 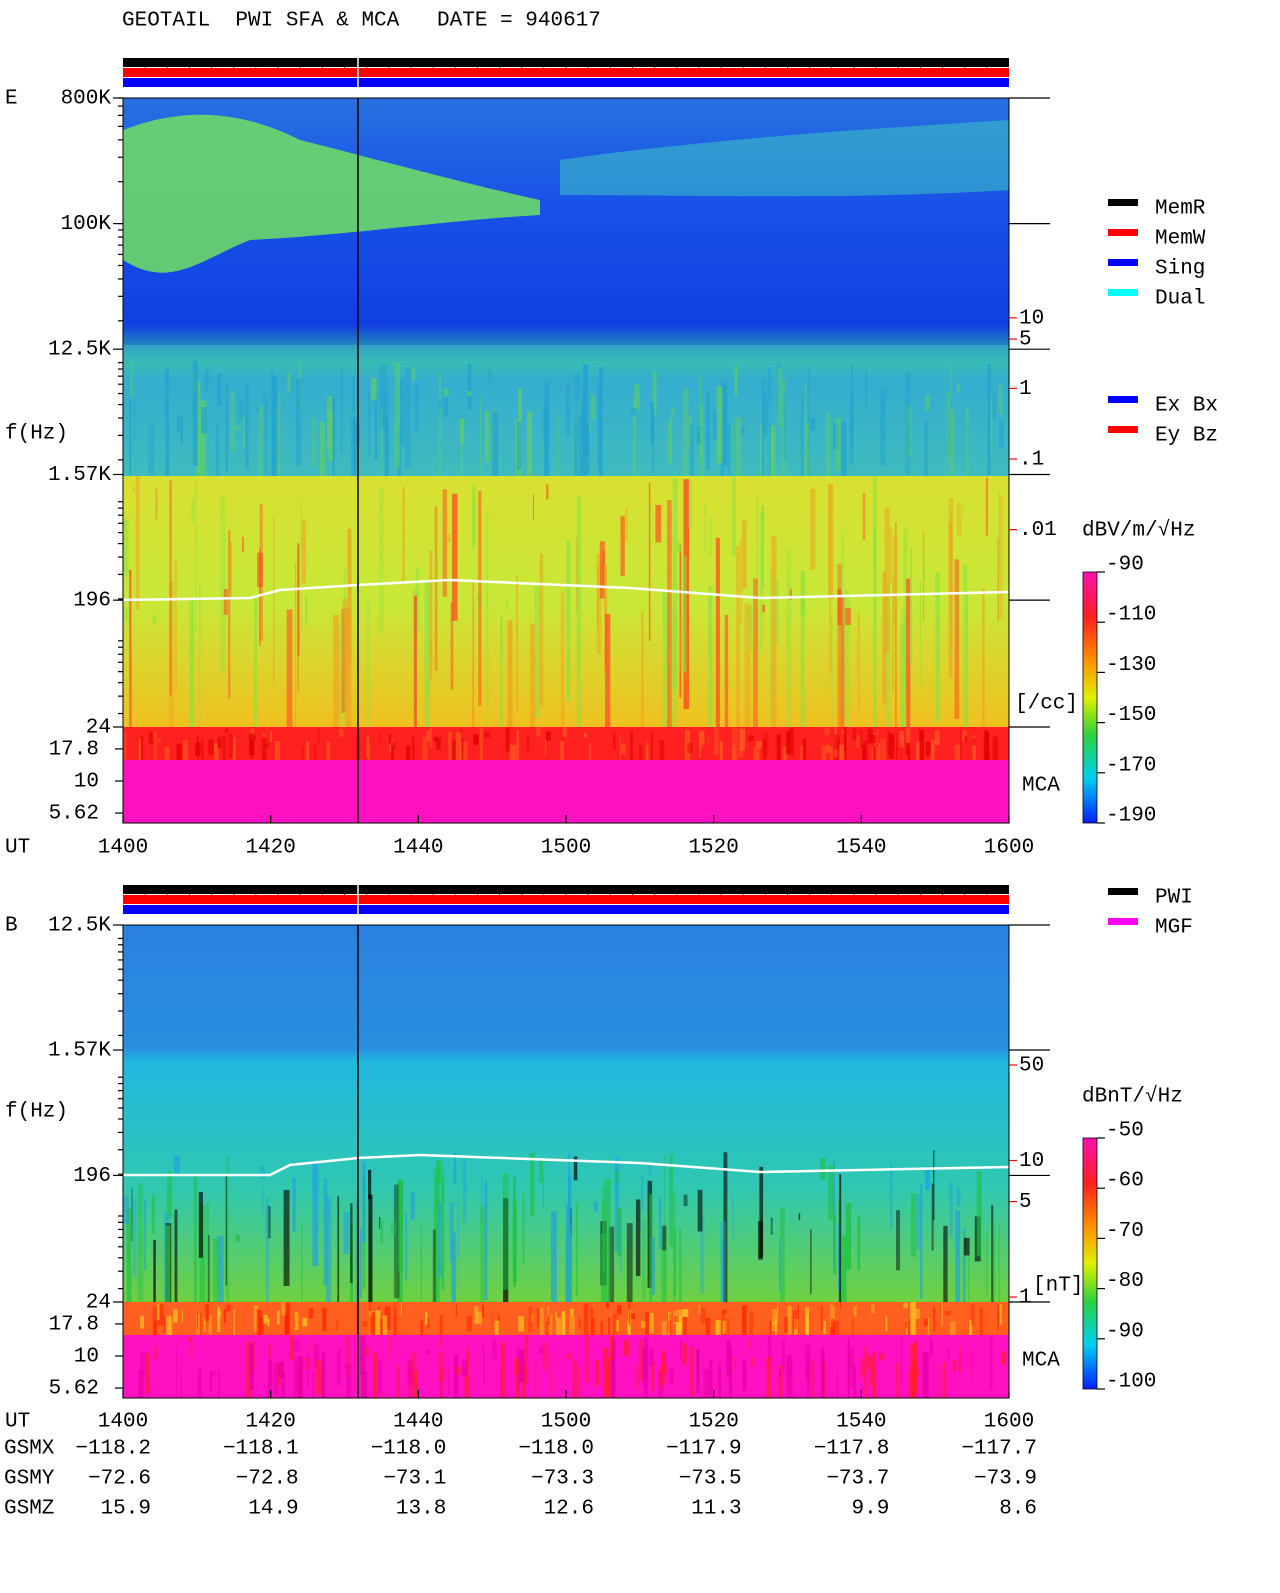 I want to click on ephemeris-value: −73.3, so click(x=562, y=1479).